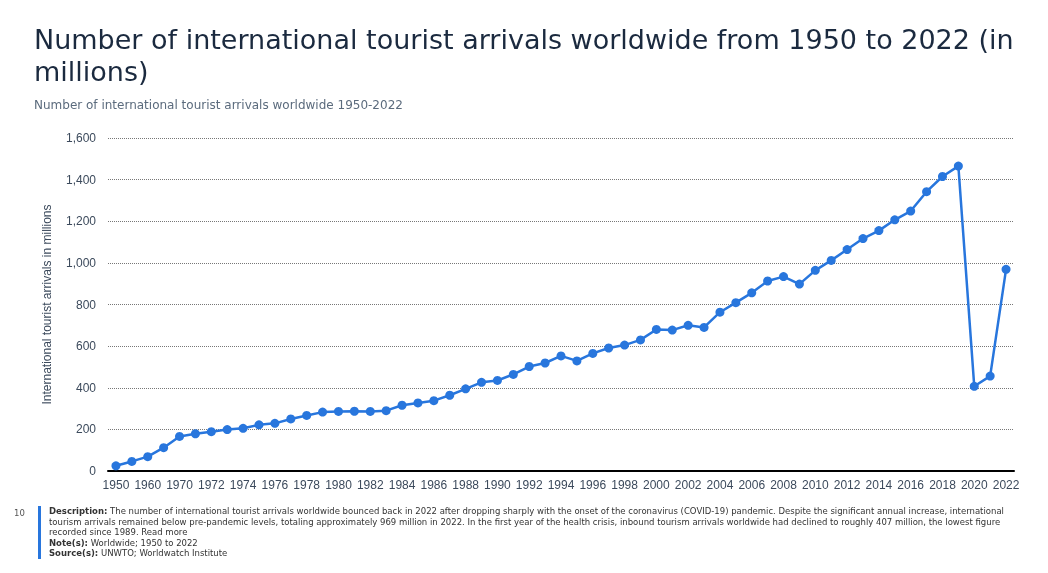  What do you see at coordinates (688, 485) in the screenshot?
I see `x-tick-label: 2002` at bounding box center [688, 485].